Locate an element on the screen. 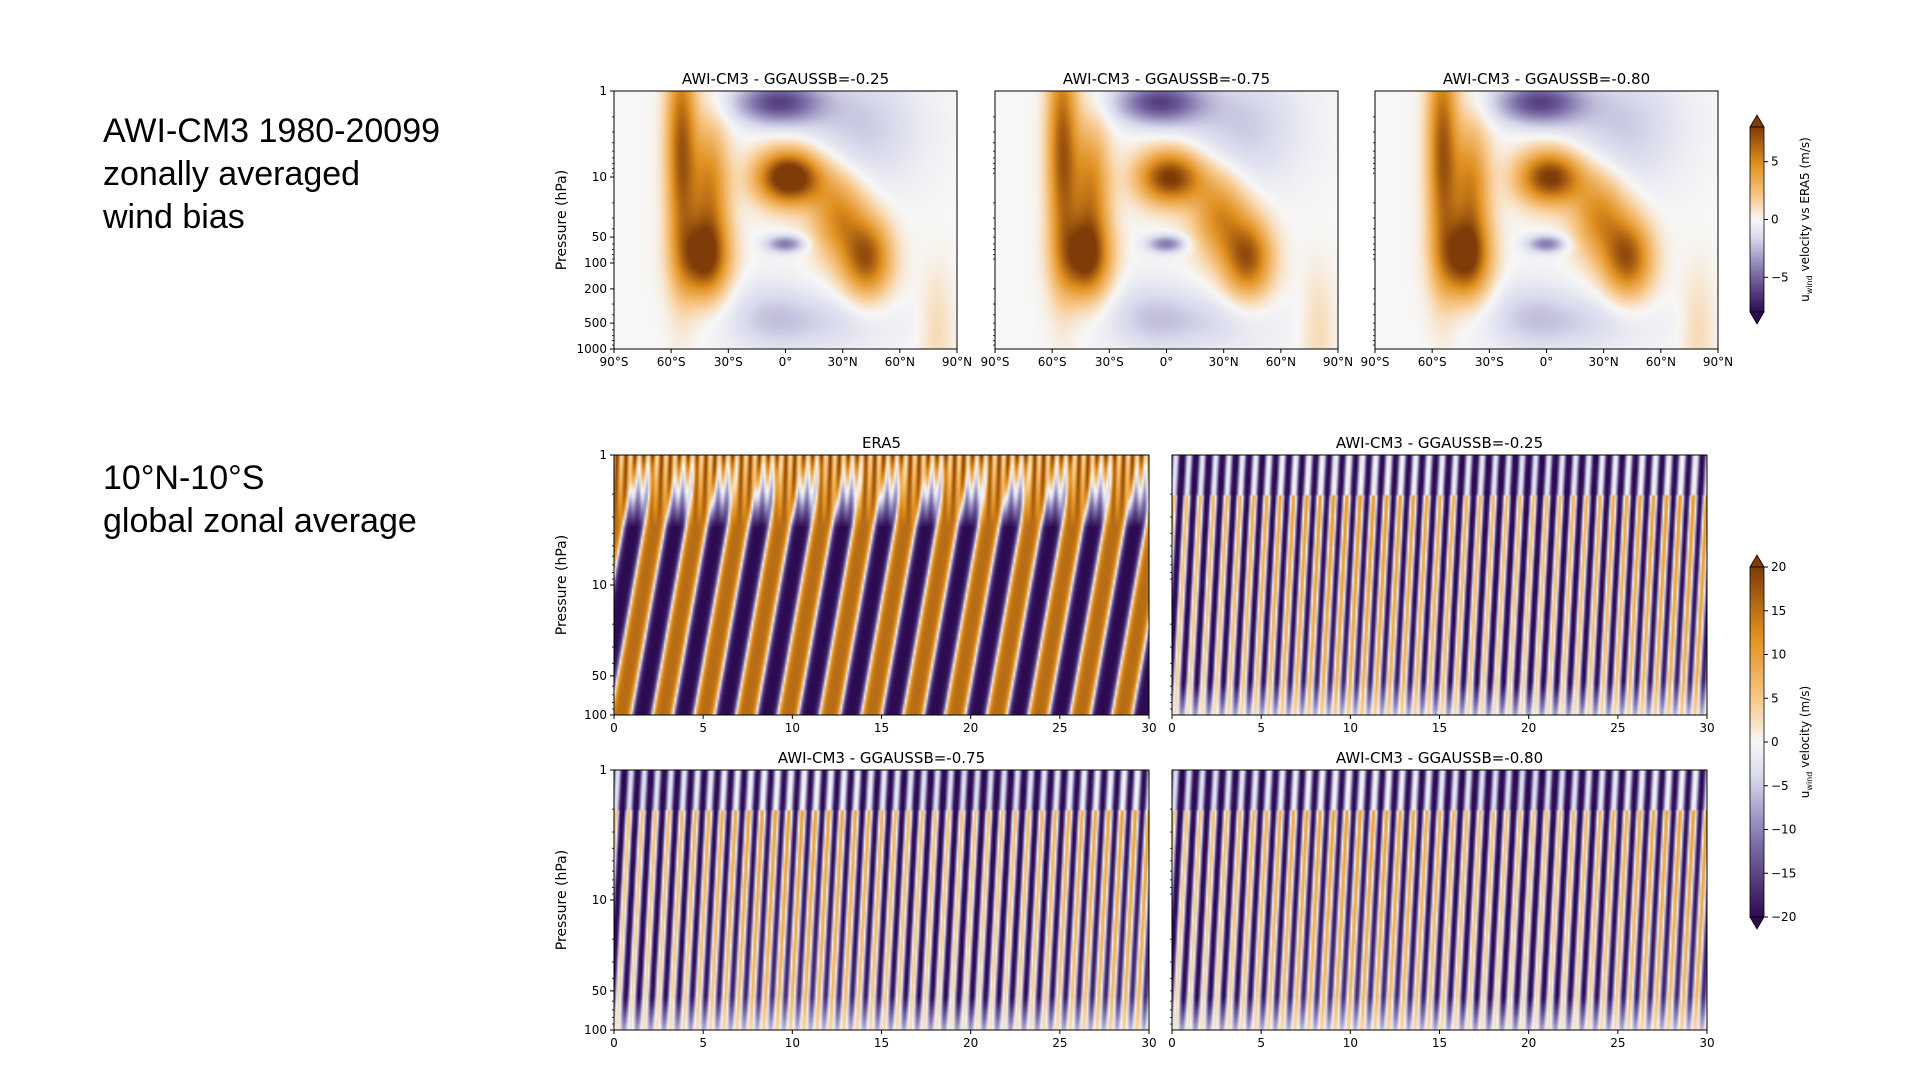 The image size is (1920, 1080). section-title-line-2: zonally averaged is located at coordinates (232, 174).